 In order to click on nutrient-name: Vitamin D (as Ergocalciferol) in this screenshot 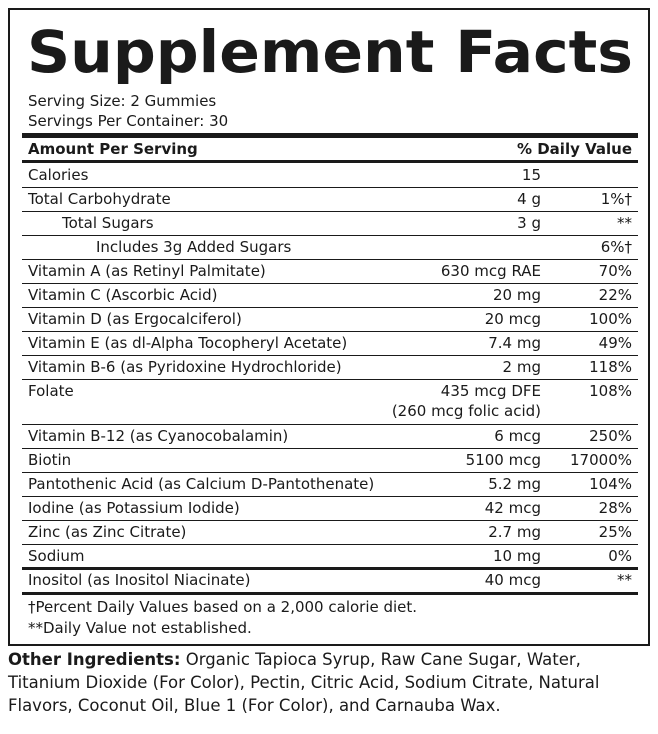, I will do `click(135, 319)`.